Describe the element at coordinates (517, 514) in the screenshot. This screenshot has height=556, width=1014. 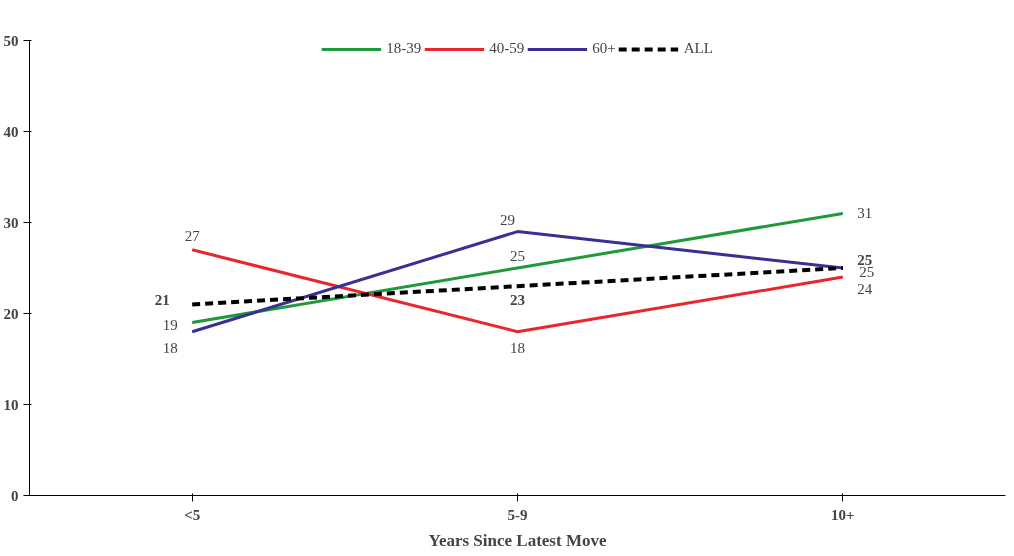
I see `x-tick-label: 5-9` at that location.